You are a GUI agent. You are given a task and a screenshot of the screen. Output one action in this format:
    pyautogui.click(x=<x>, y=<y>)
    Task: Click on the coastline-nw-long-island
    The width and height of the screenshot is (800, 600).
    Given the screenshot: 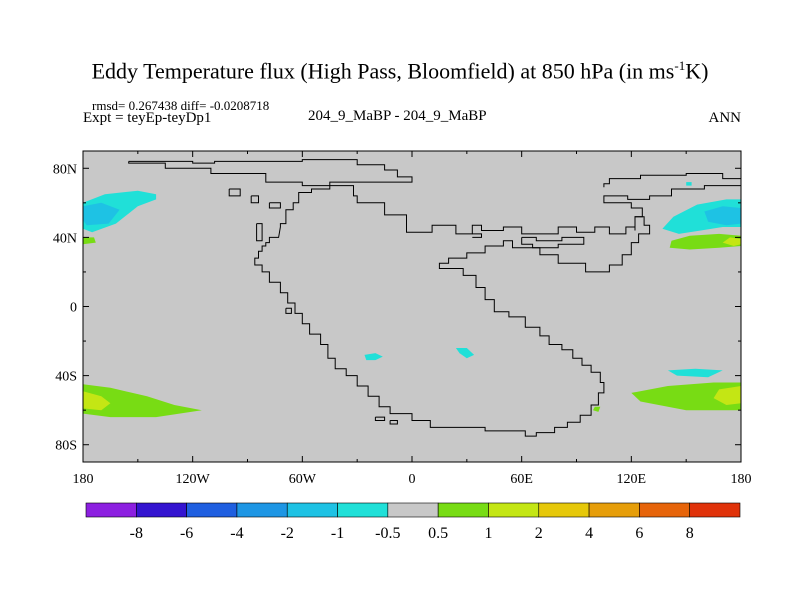 What is the action you would take?
    pyautogui.click(x=259, y=232)
    